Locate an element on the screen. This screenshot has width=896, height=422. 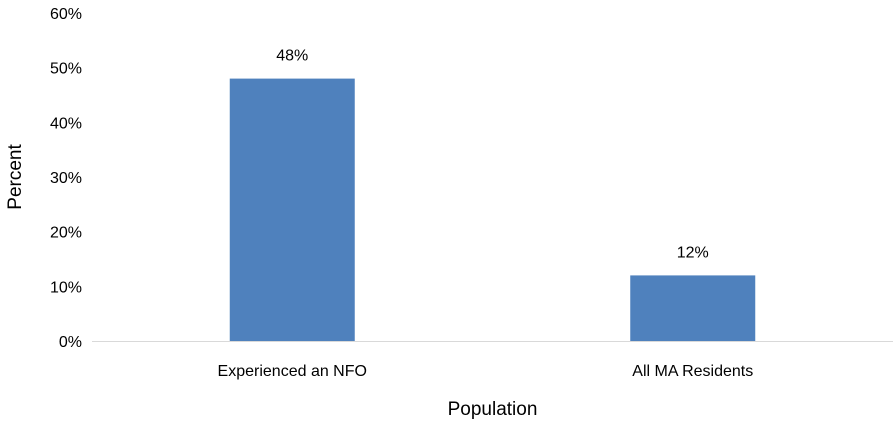
y-axis-ticks: 0% 10% 20% 30% 40% 50% 60% is located at coordinates (66, 178).